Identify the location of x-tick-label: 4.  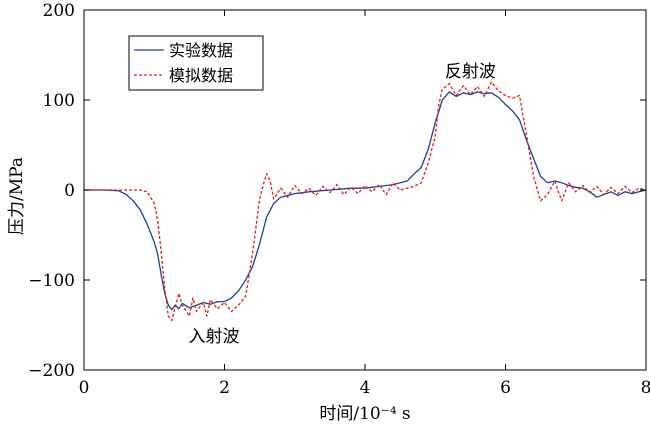
(365, 388).